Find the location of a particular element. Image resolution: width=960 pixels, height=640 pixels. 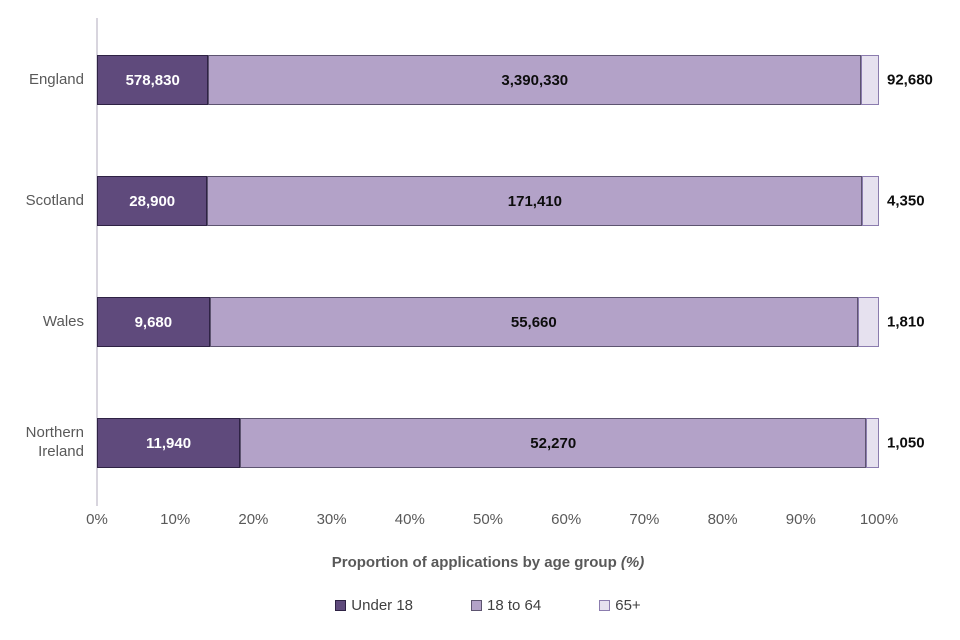

x-tick-label: 70% is located at coordinates (644, 519).